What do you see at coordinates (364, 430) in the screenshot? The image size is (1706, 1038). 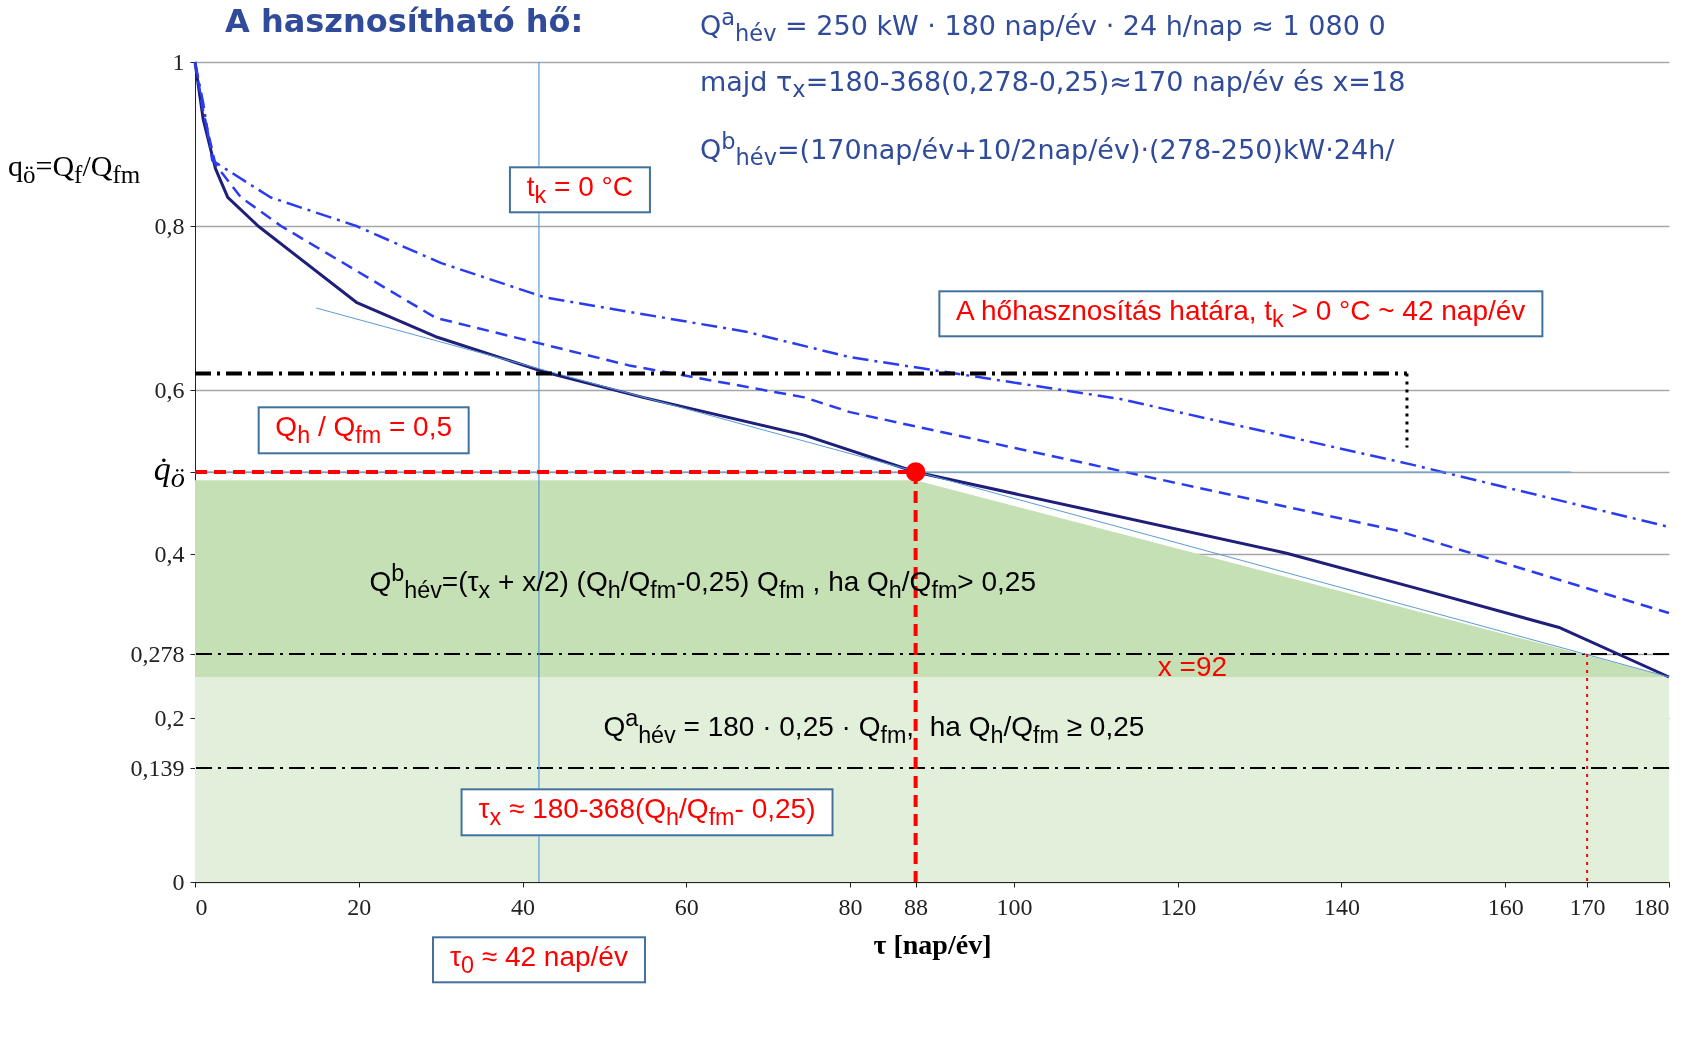 I see `annotation: Q$_{h}$ / Q$_{fm}$ = 0,5` at bounding box center [364, 430].